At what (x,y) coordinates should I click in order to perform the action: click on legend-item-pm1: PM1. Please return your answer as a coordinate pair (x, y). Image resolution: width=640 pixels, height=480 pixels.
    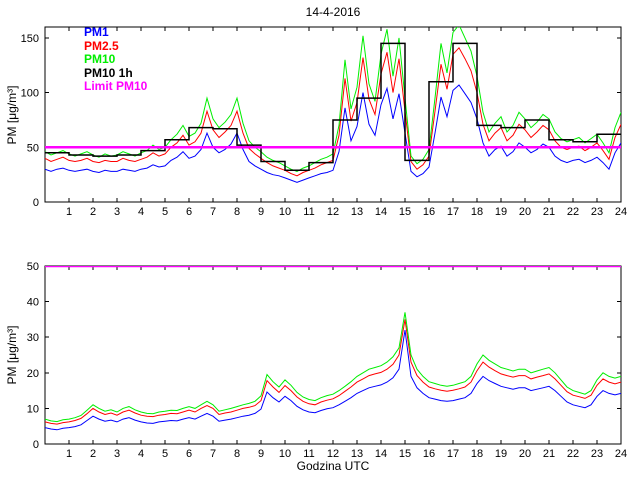
    Looking at the image, I should click on (96, 32).